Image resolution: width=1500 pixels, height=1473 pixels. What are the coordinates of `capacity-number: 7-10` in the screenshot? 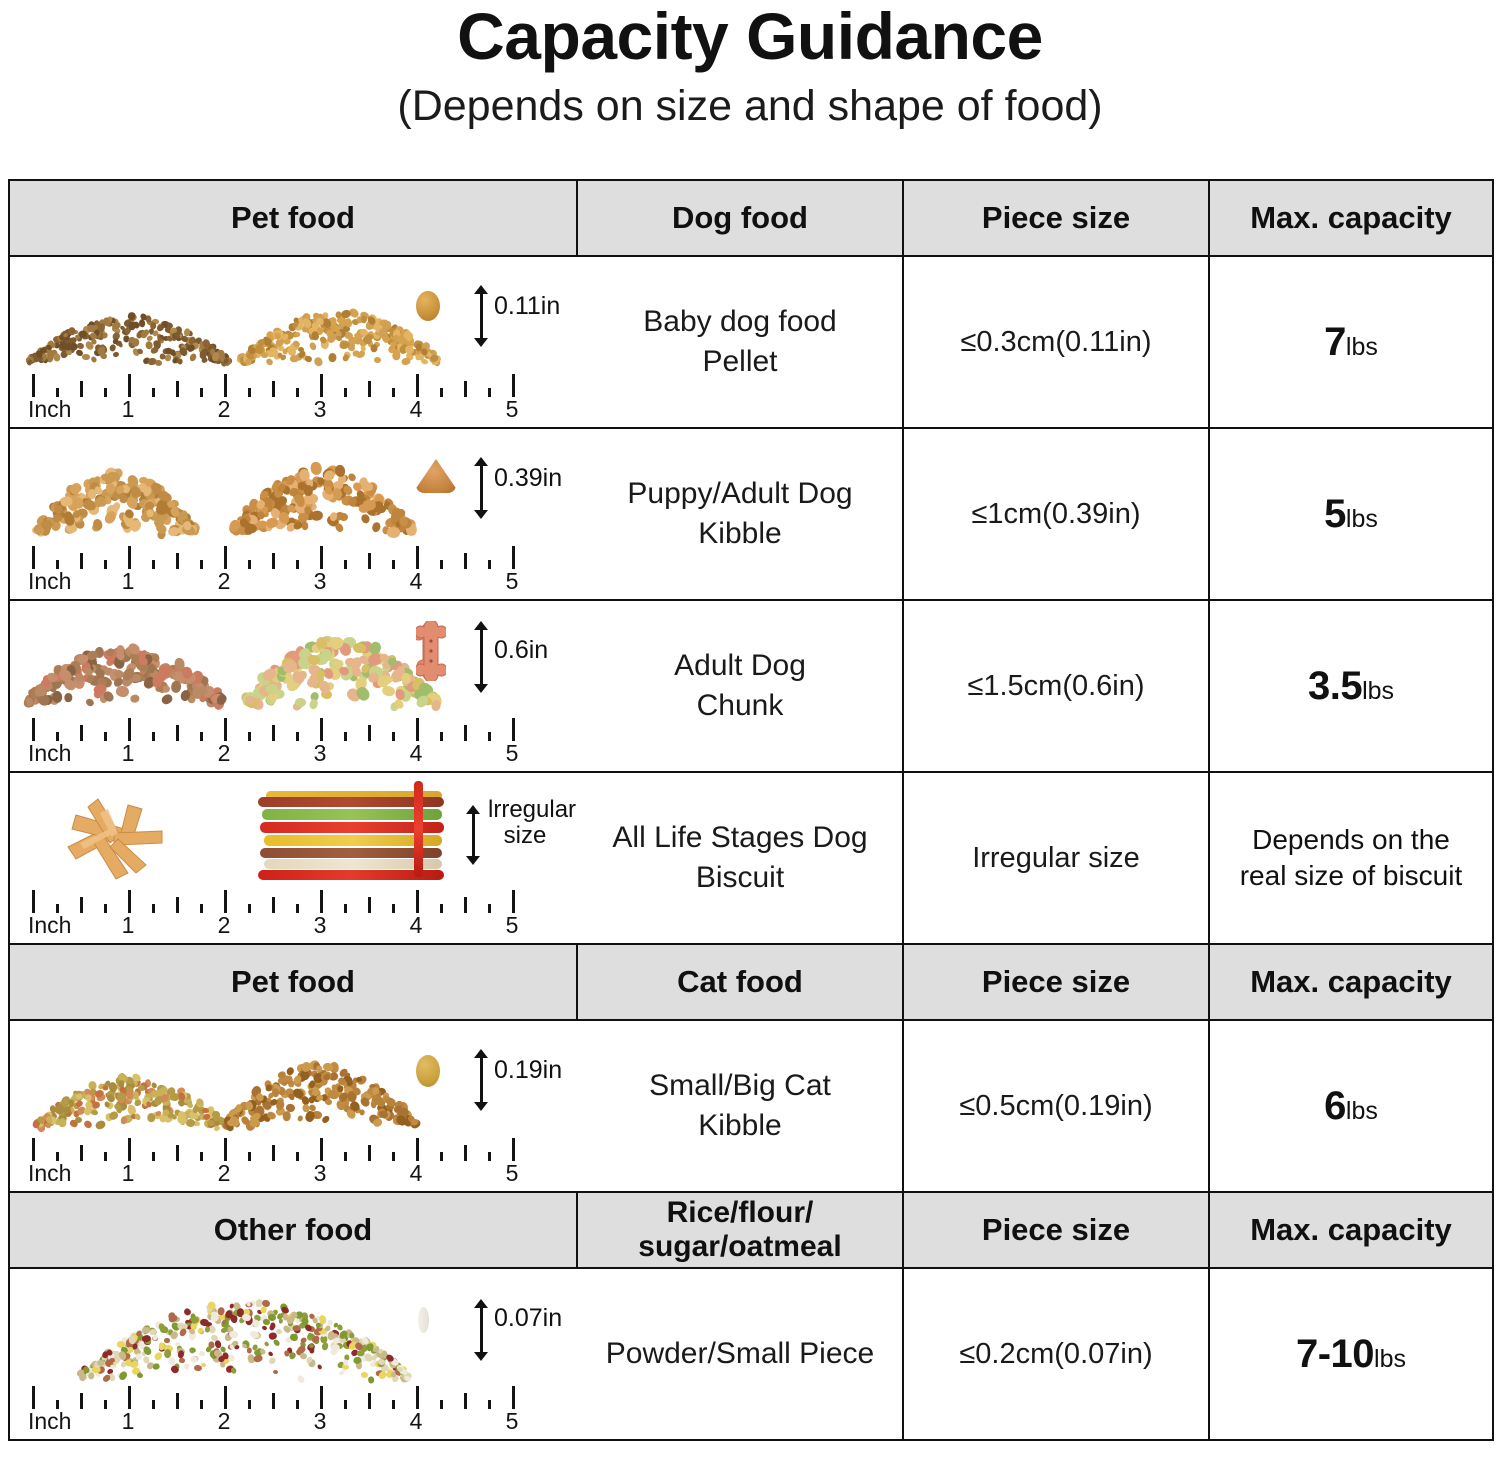 It's located at (1335, 1353).